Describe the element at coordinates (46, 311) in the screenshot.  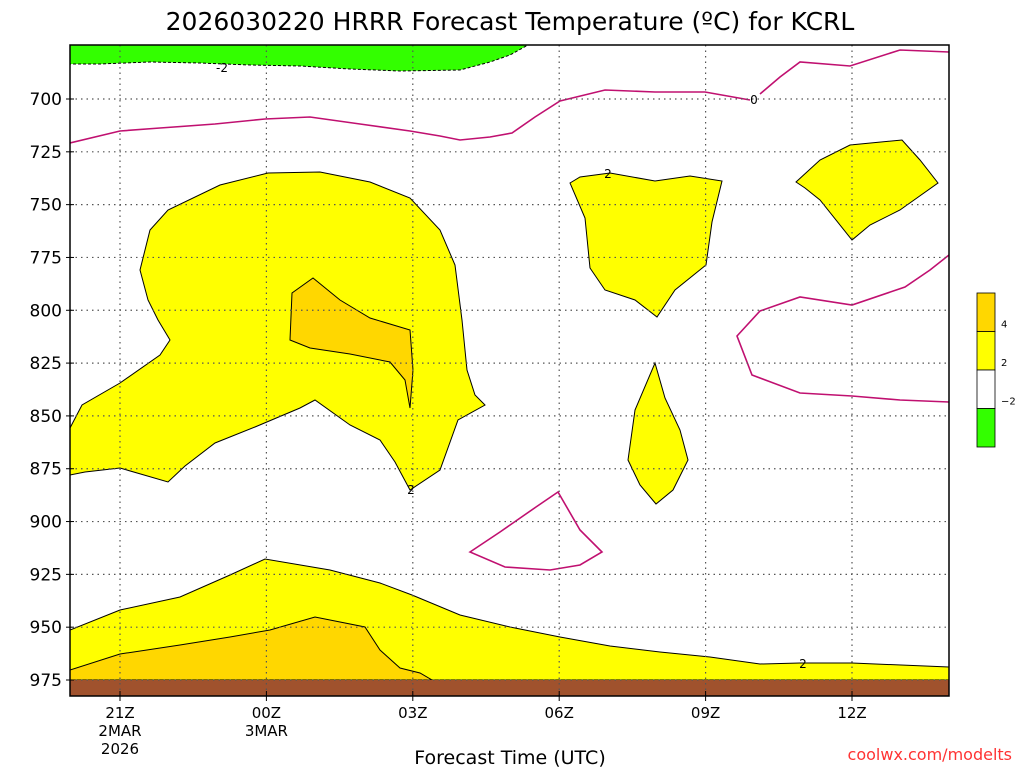
I see `y-tick-label: 800` at that location.